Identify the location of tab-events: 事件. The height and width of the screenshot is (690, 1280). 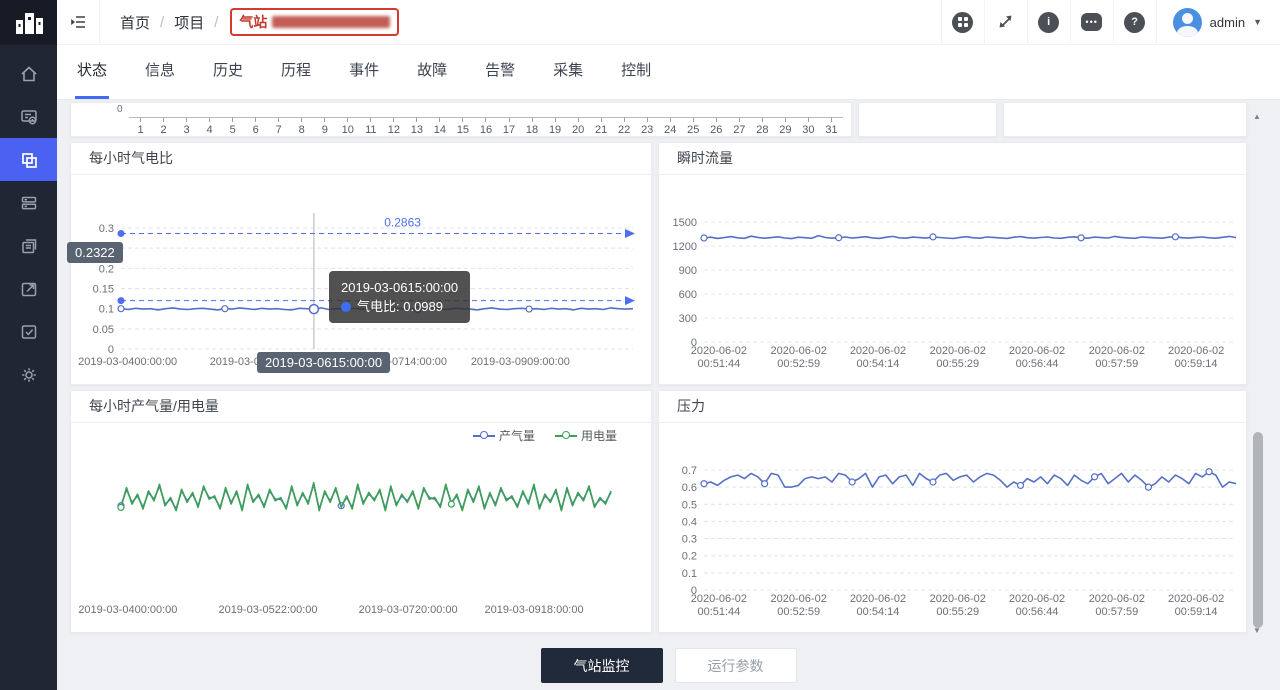
(364, 70).